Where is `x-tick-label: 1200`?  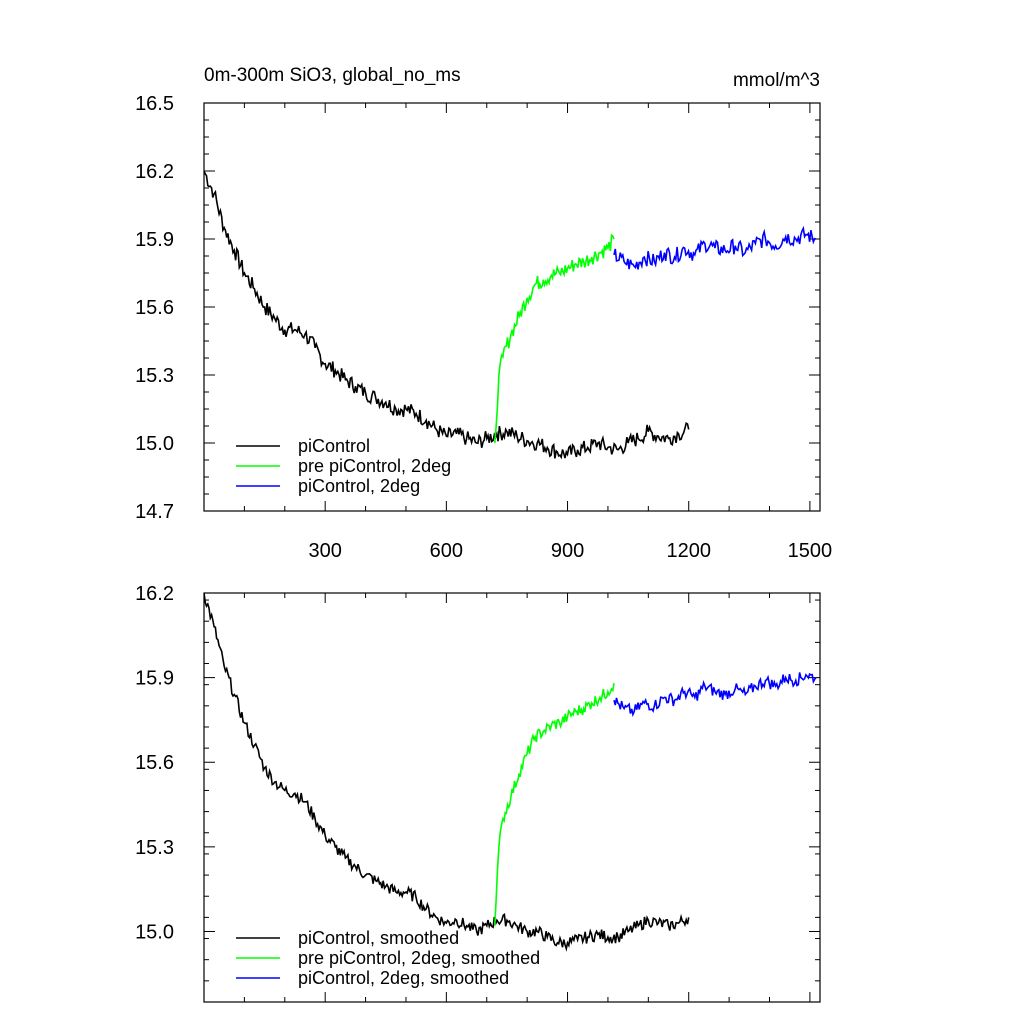 x-tick-label: 1200 is located at coordinates (688, 551).